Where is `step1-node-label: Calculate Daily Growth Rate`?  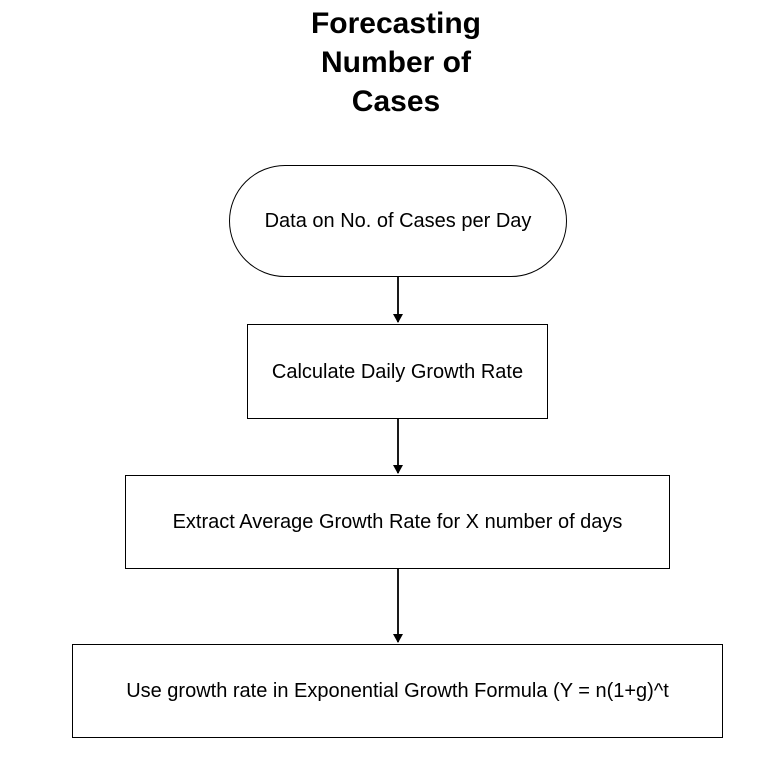
step1-node-label: Calculate Daily Growth Rate is located at coordinates (397, 371).